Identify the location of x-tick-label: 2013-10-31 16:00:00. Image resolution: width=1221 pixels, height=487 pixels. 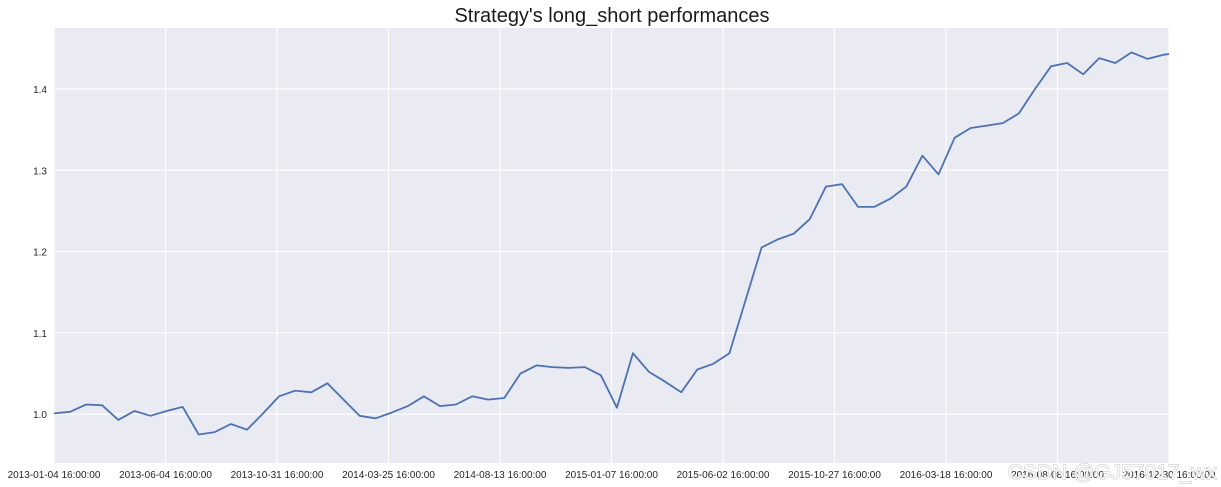
(277, 475).